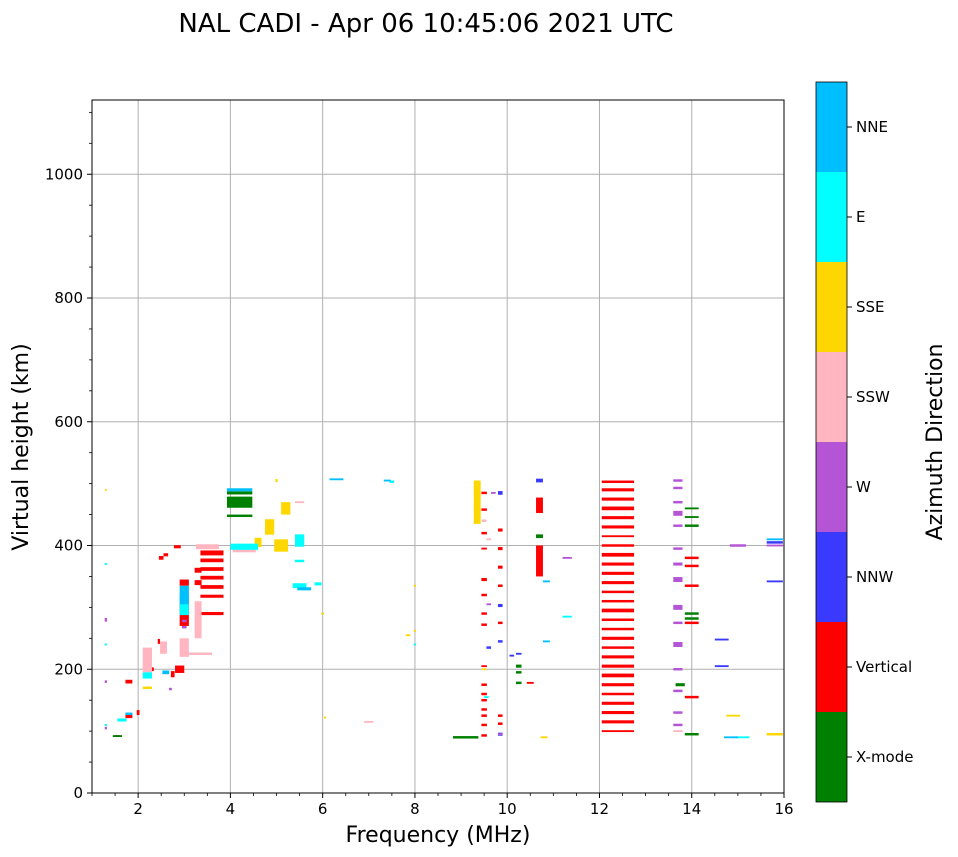 This screenshot has width=958, height=857. What do you see at coordinates (438, 835) in the screenshot?
I see `x-axis-title: Frequency (MHz)` at bounding box center [438, 835].